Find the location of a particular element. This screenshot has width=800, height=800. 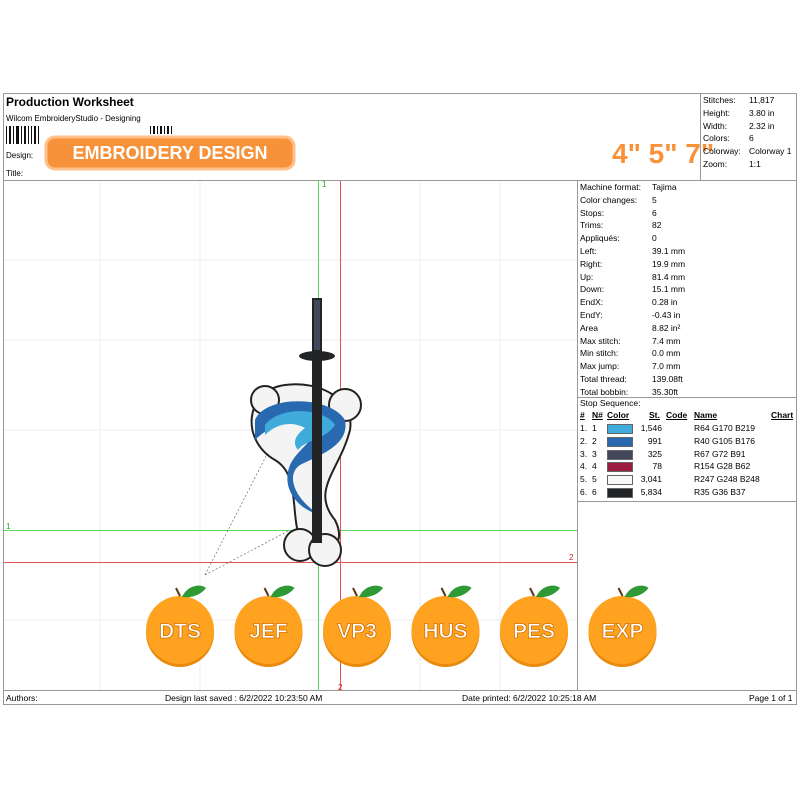

machine-label: Down: is located at coordinates (592, 289).